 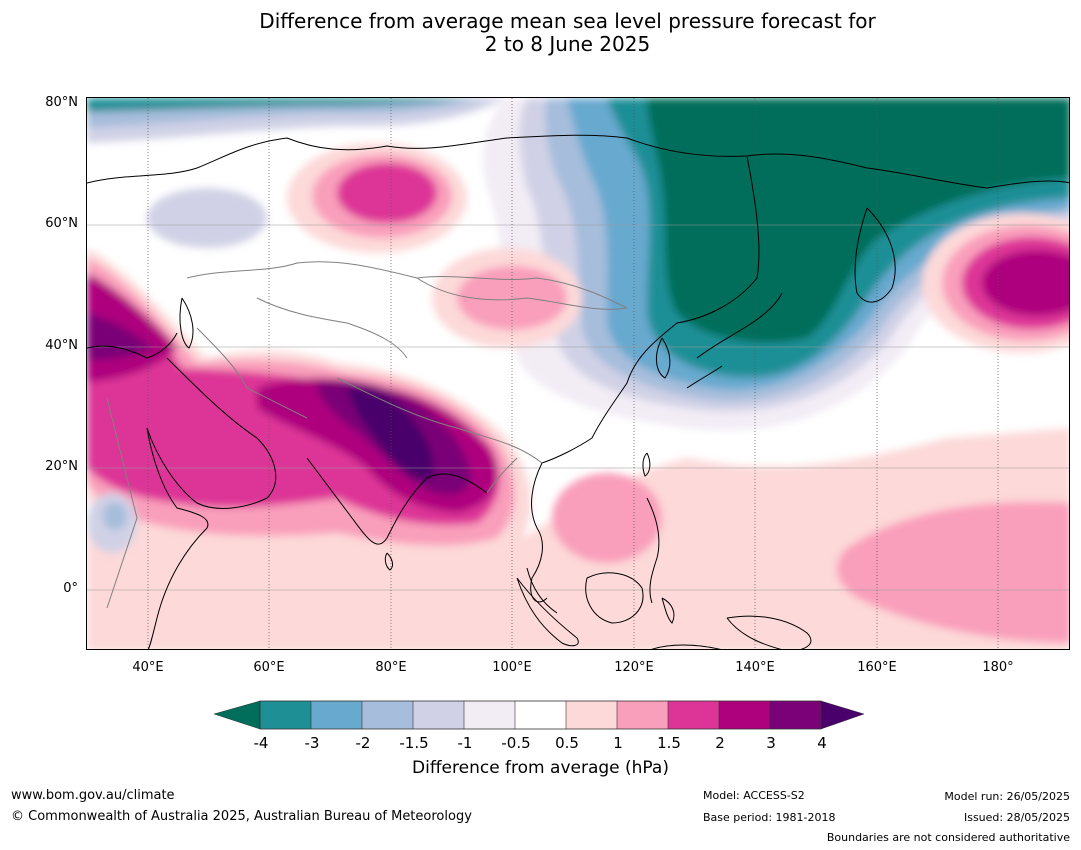 I want to click on lat-label-80n: 80°N, so click(x=61, y=102).